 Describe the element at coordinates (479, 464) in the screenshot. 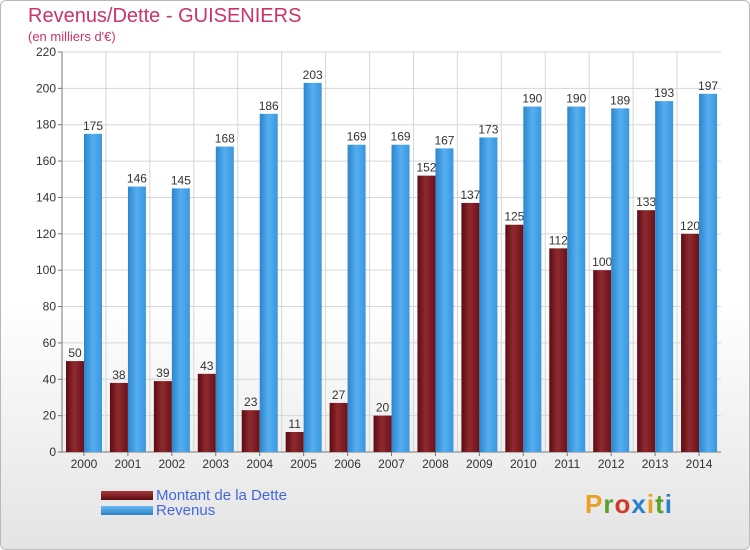

I see `x-tick-label: 2009` at that location.